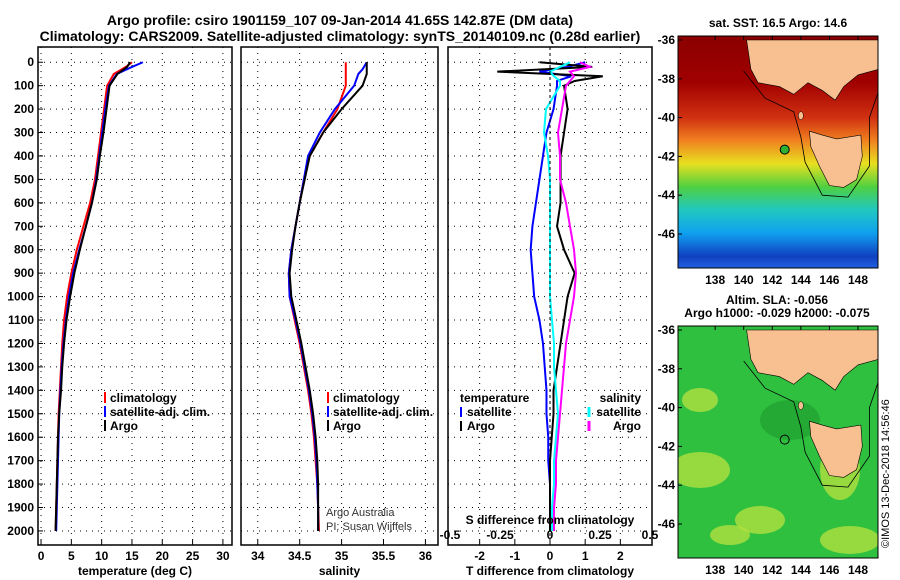 The image size is (900, 580). Describe the element at coordinates (20, 437) in the screenshot. I see `y-tick-label: 1600` at that location.